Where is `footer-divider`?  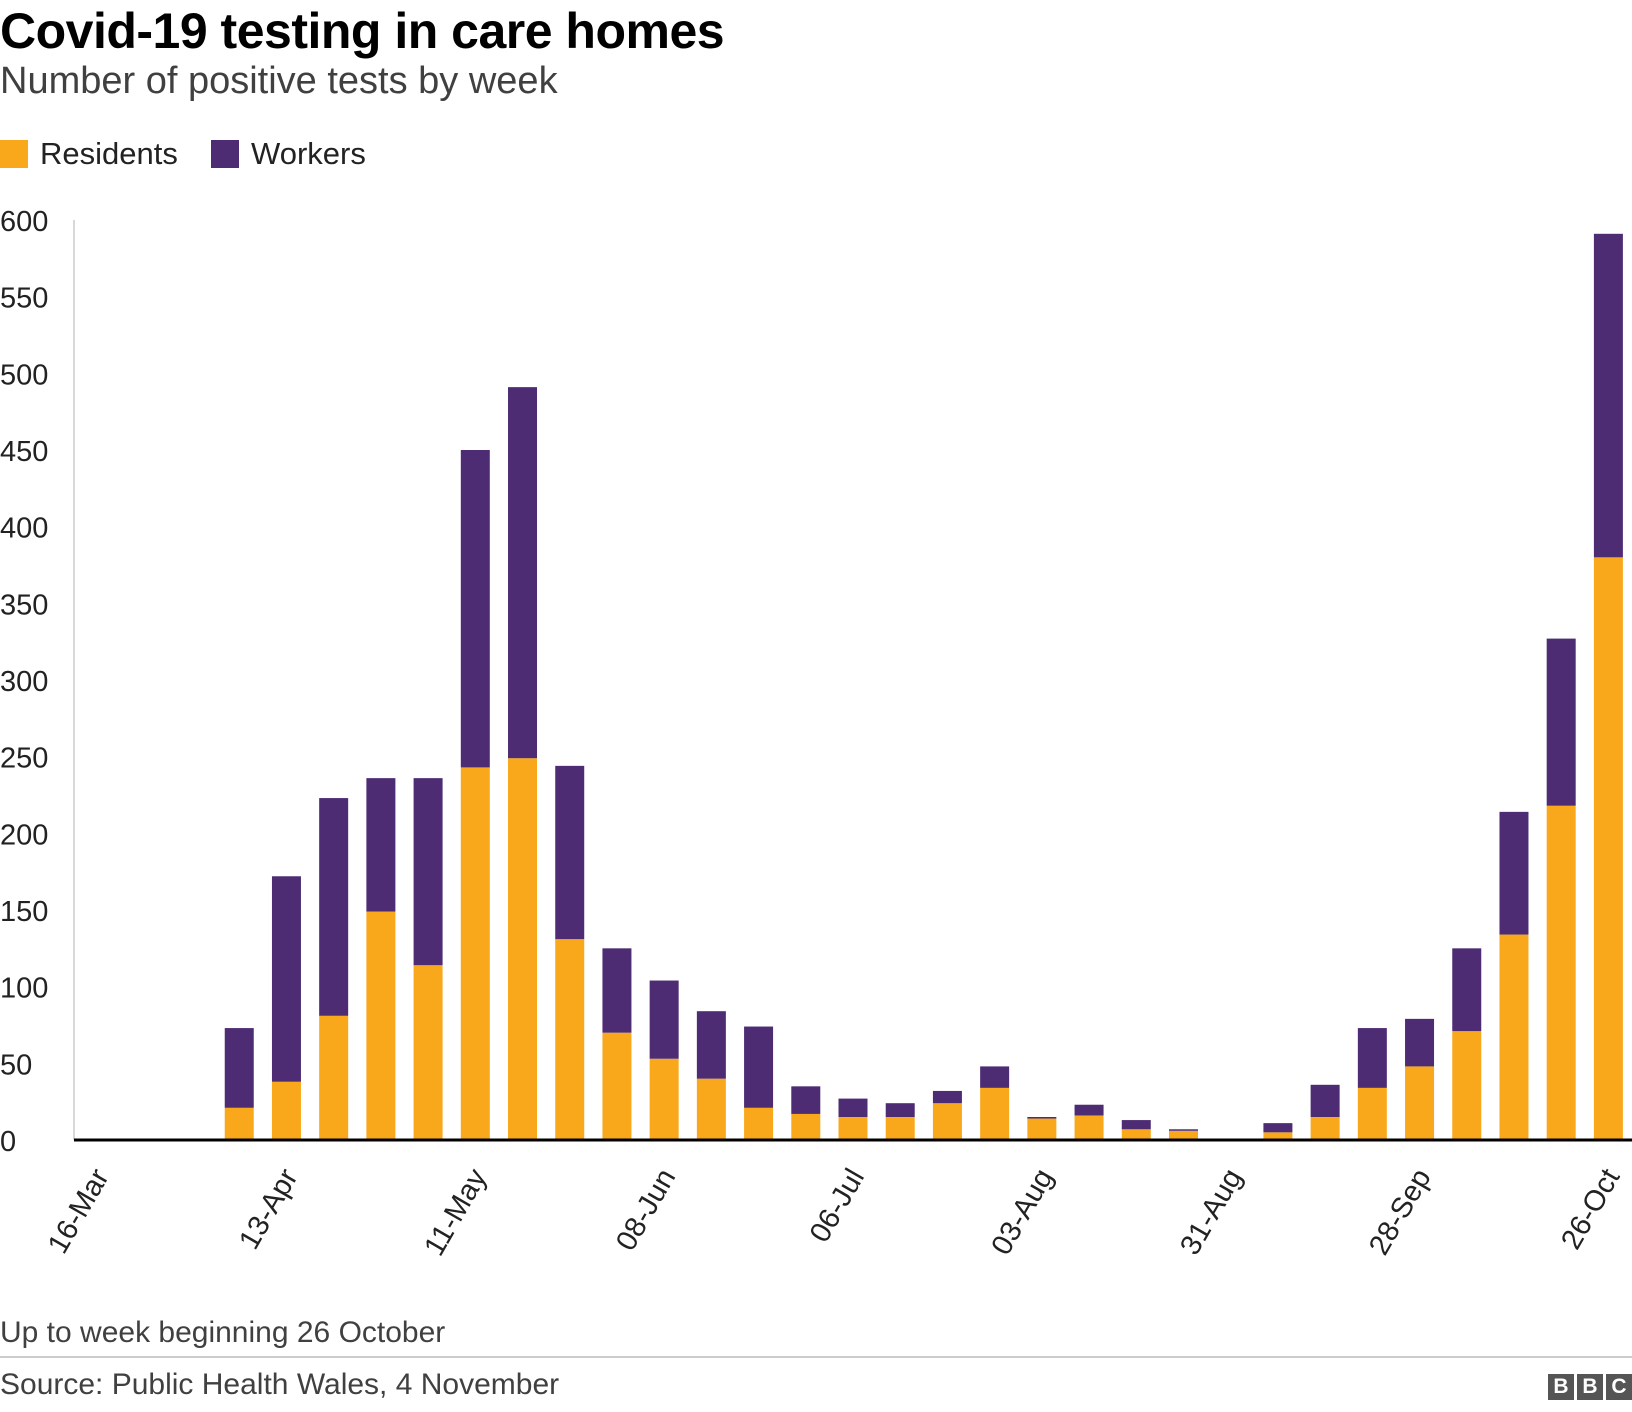 footer-divider is located at coordinates (816, 1357).